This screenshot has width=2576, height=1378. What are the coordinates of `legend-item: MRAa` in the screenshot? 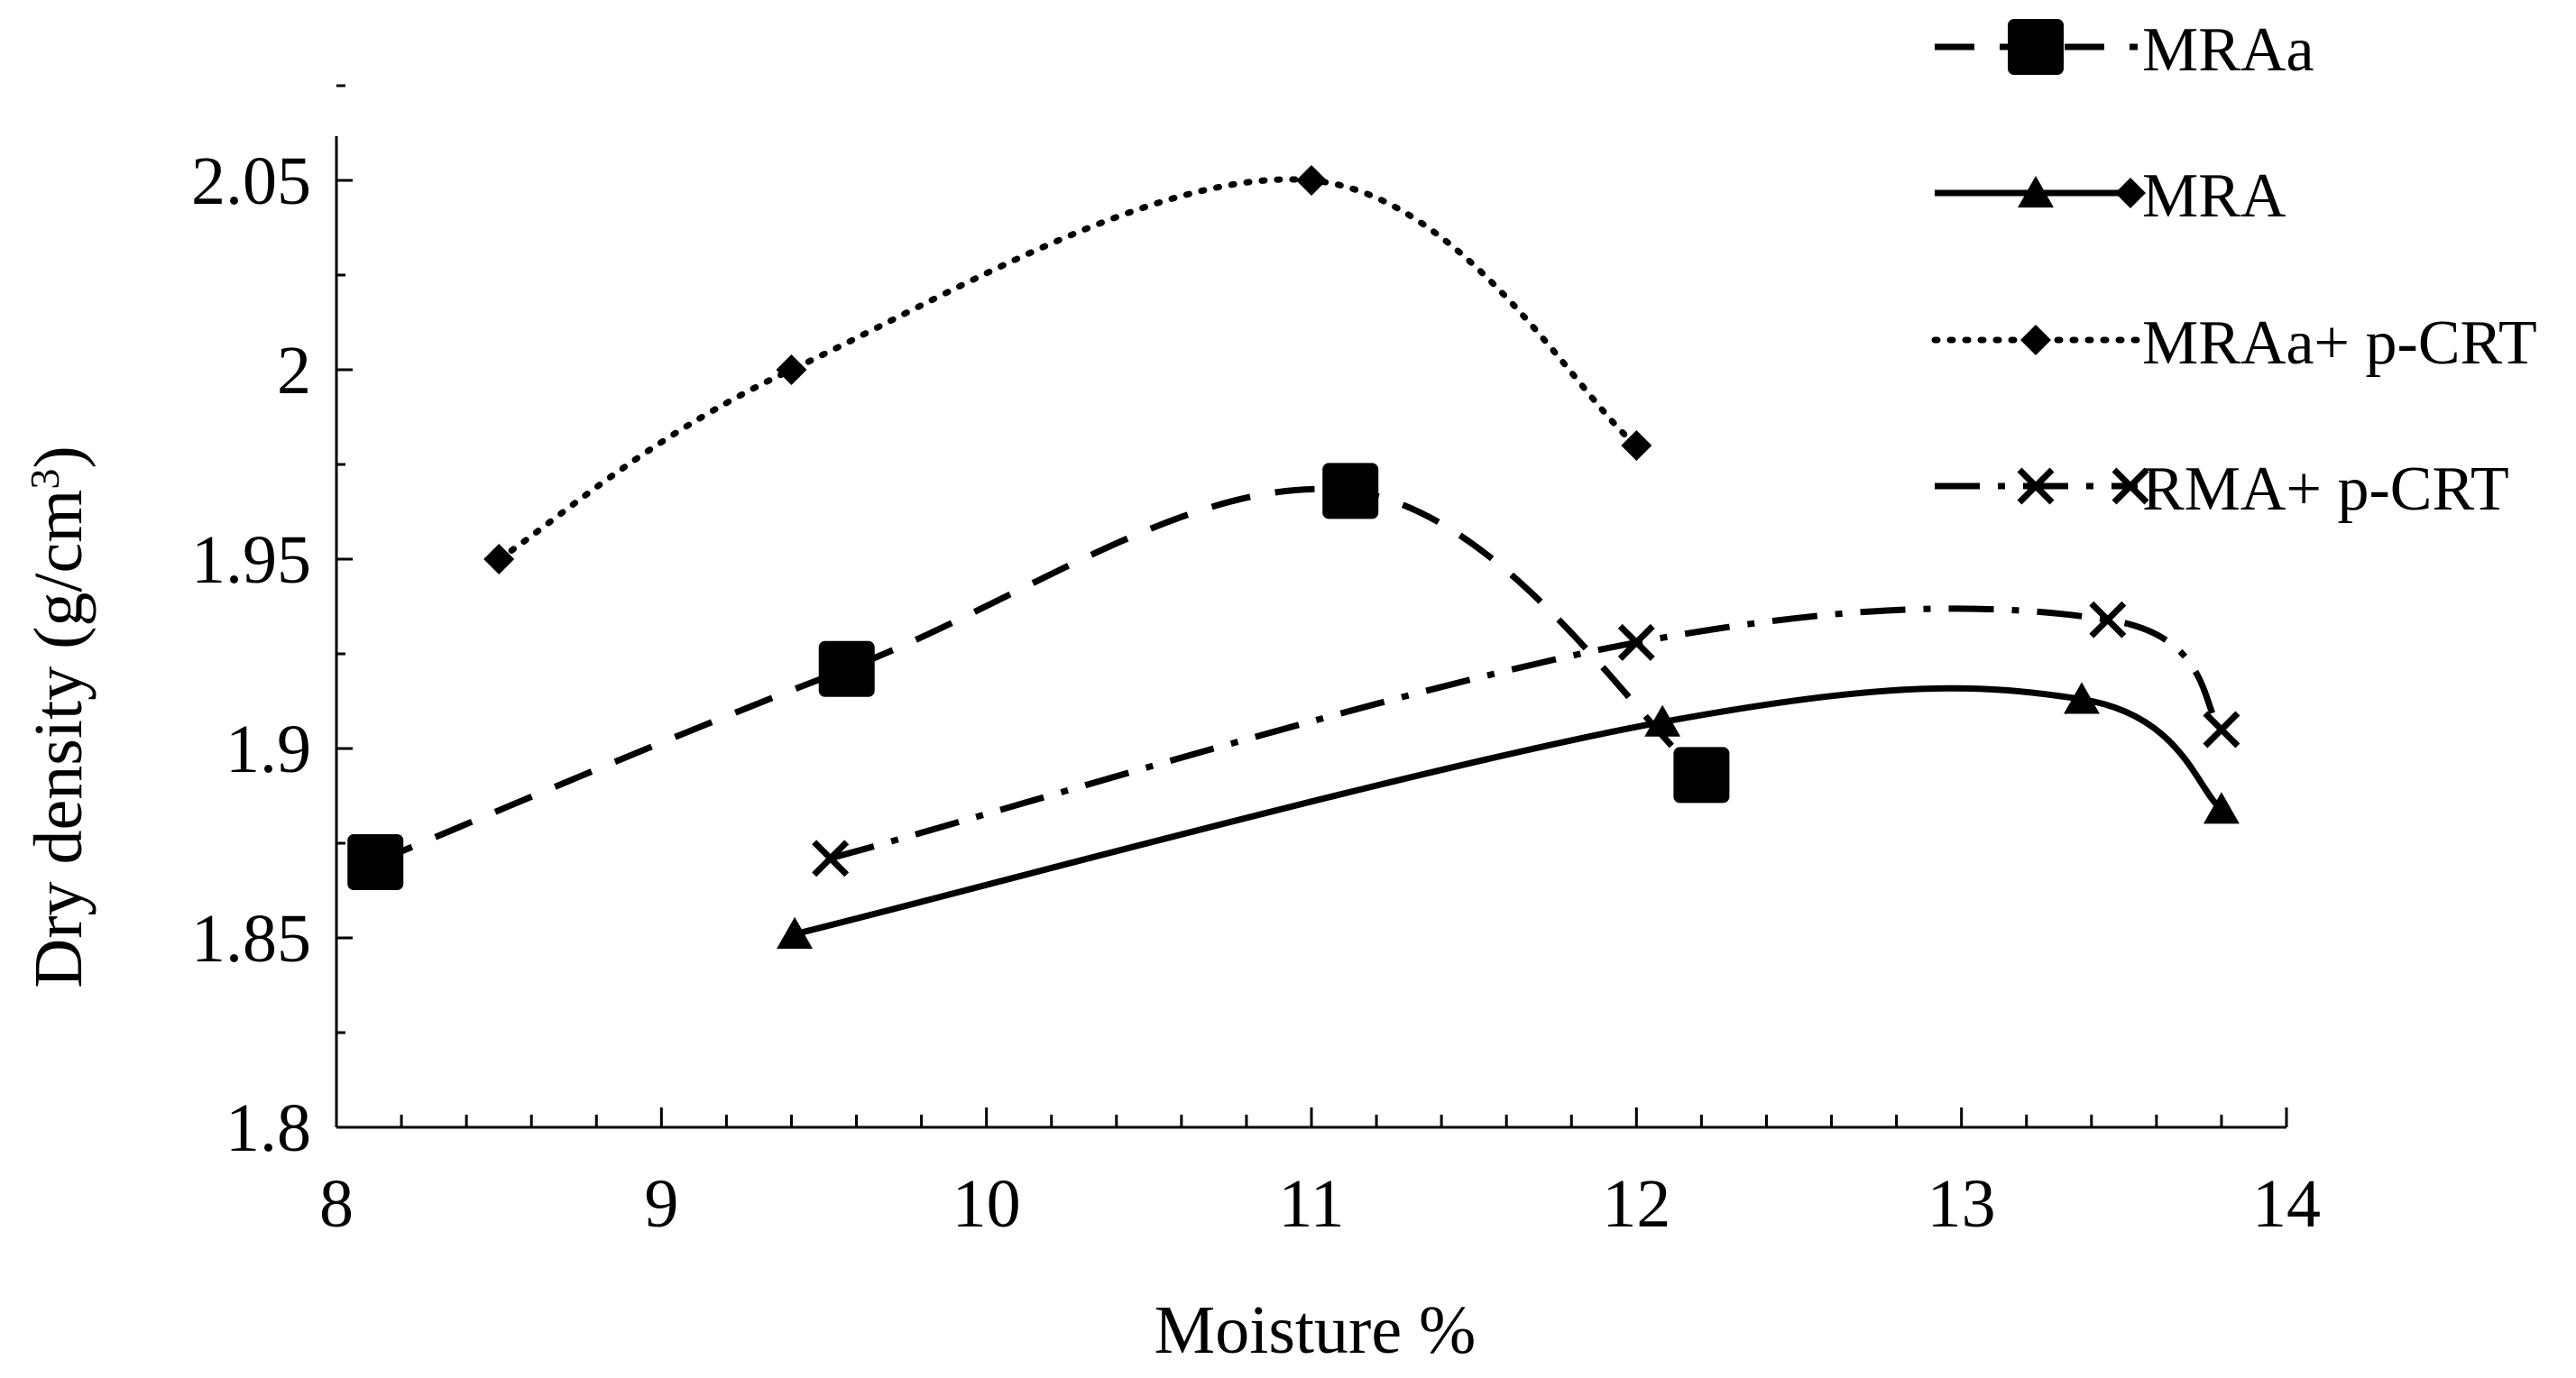 It's located at (2125, 50).